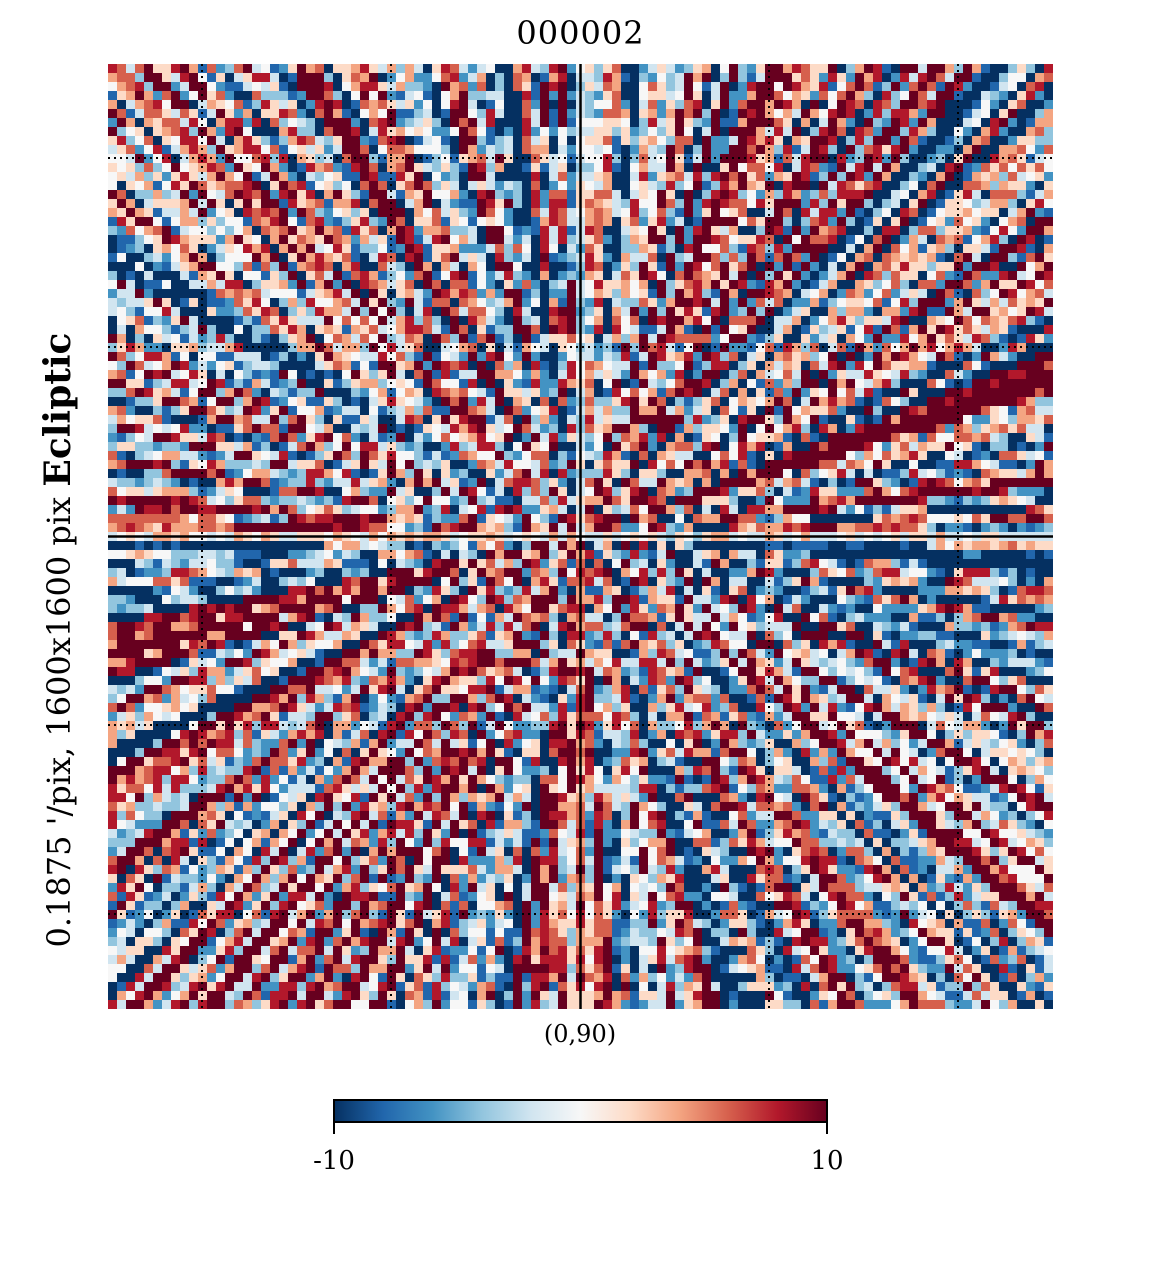 The width and height of the screenshot is (1160, 1280). What do you see at coordinates (580, 1111) in the screenshot?
I see `colorbar-gradient` at bounding box center [580, 1111].